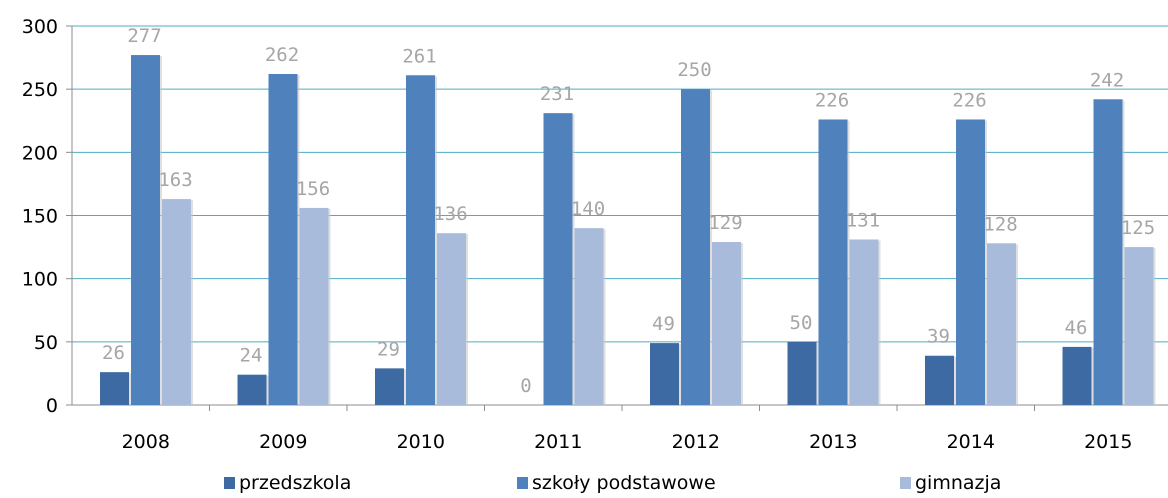 This screenshot has height=498, width=1168. I want to click on legend-label: szkoły podstawowe, so click(624, 483).